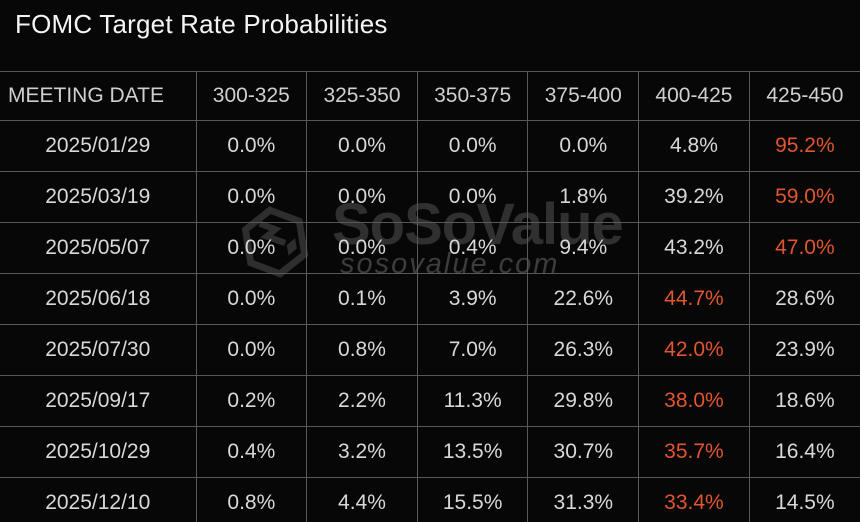 The image size is (860, 522). Describe the element at coordinates (694, 350) in the screenshot. I see `probability-cell-highlighted: 42.0%` at that location.